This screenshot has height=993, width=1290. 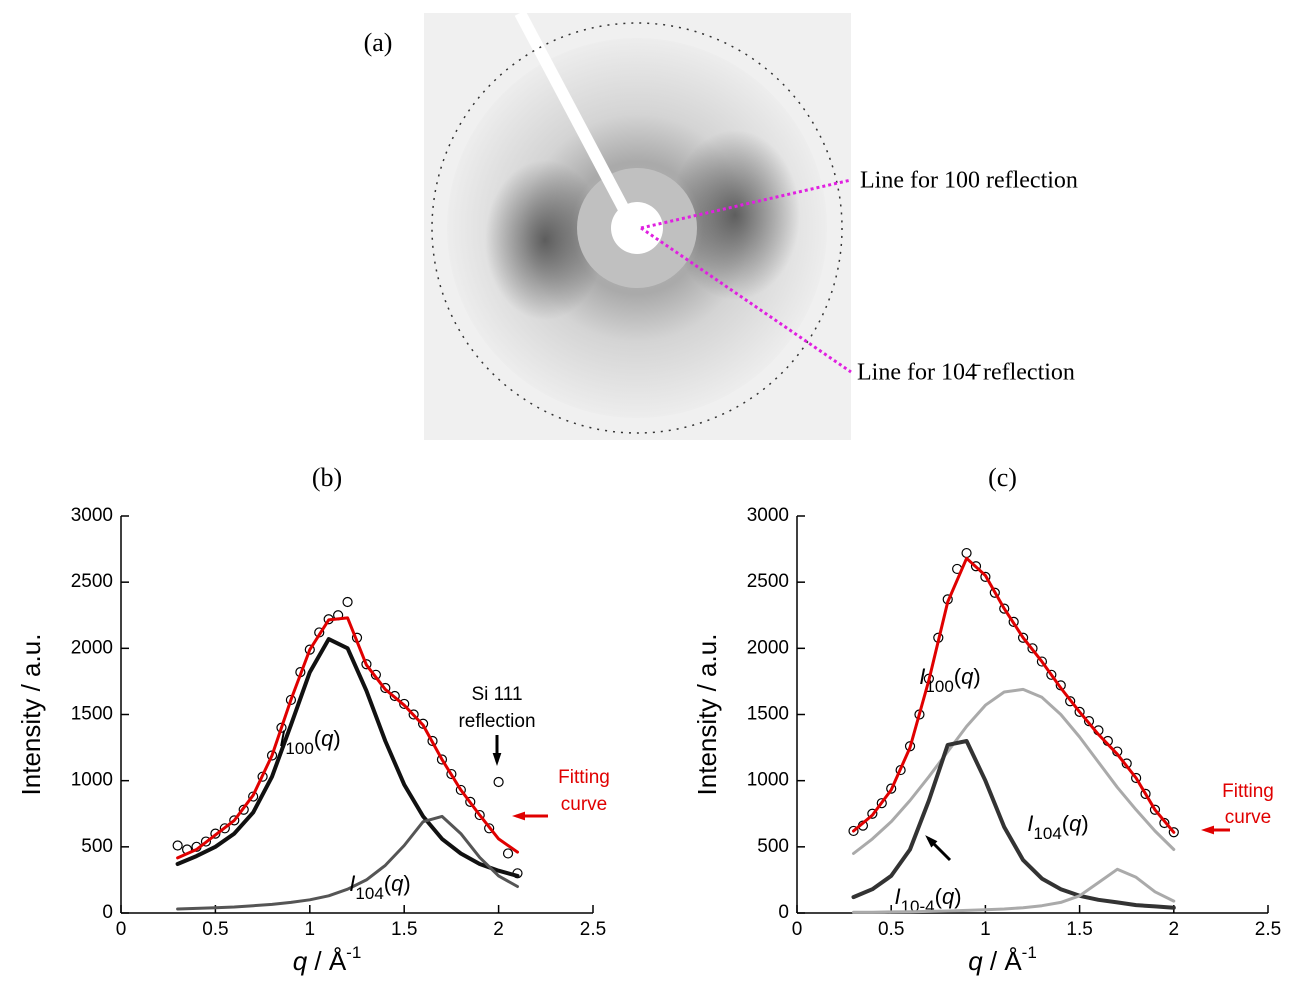 What do you see at coordinates (496, 694) in the screenshot?
I see `annotation: Si 111` at bounding box center [496, 694].